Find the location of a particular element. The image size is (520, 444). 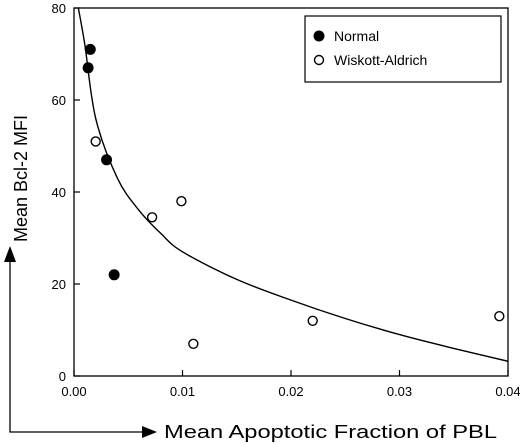

y-axis-arrow-head is located at coordinates (10, 254).